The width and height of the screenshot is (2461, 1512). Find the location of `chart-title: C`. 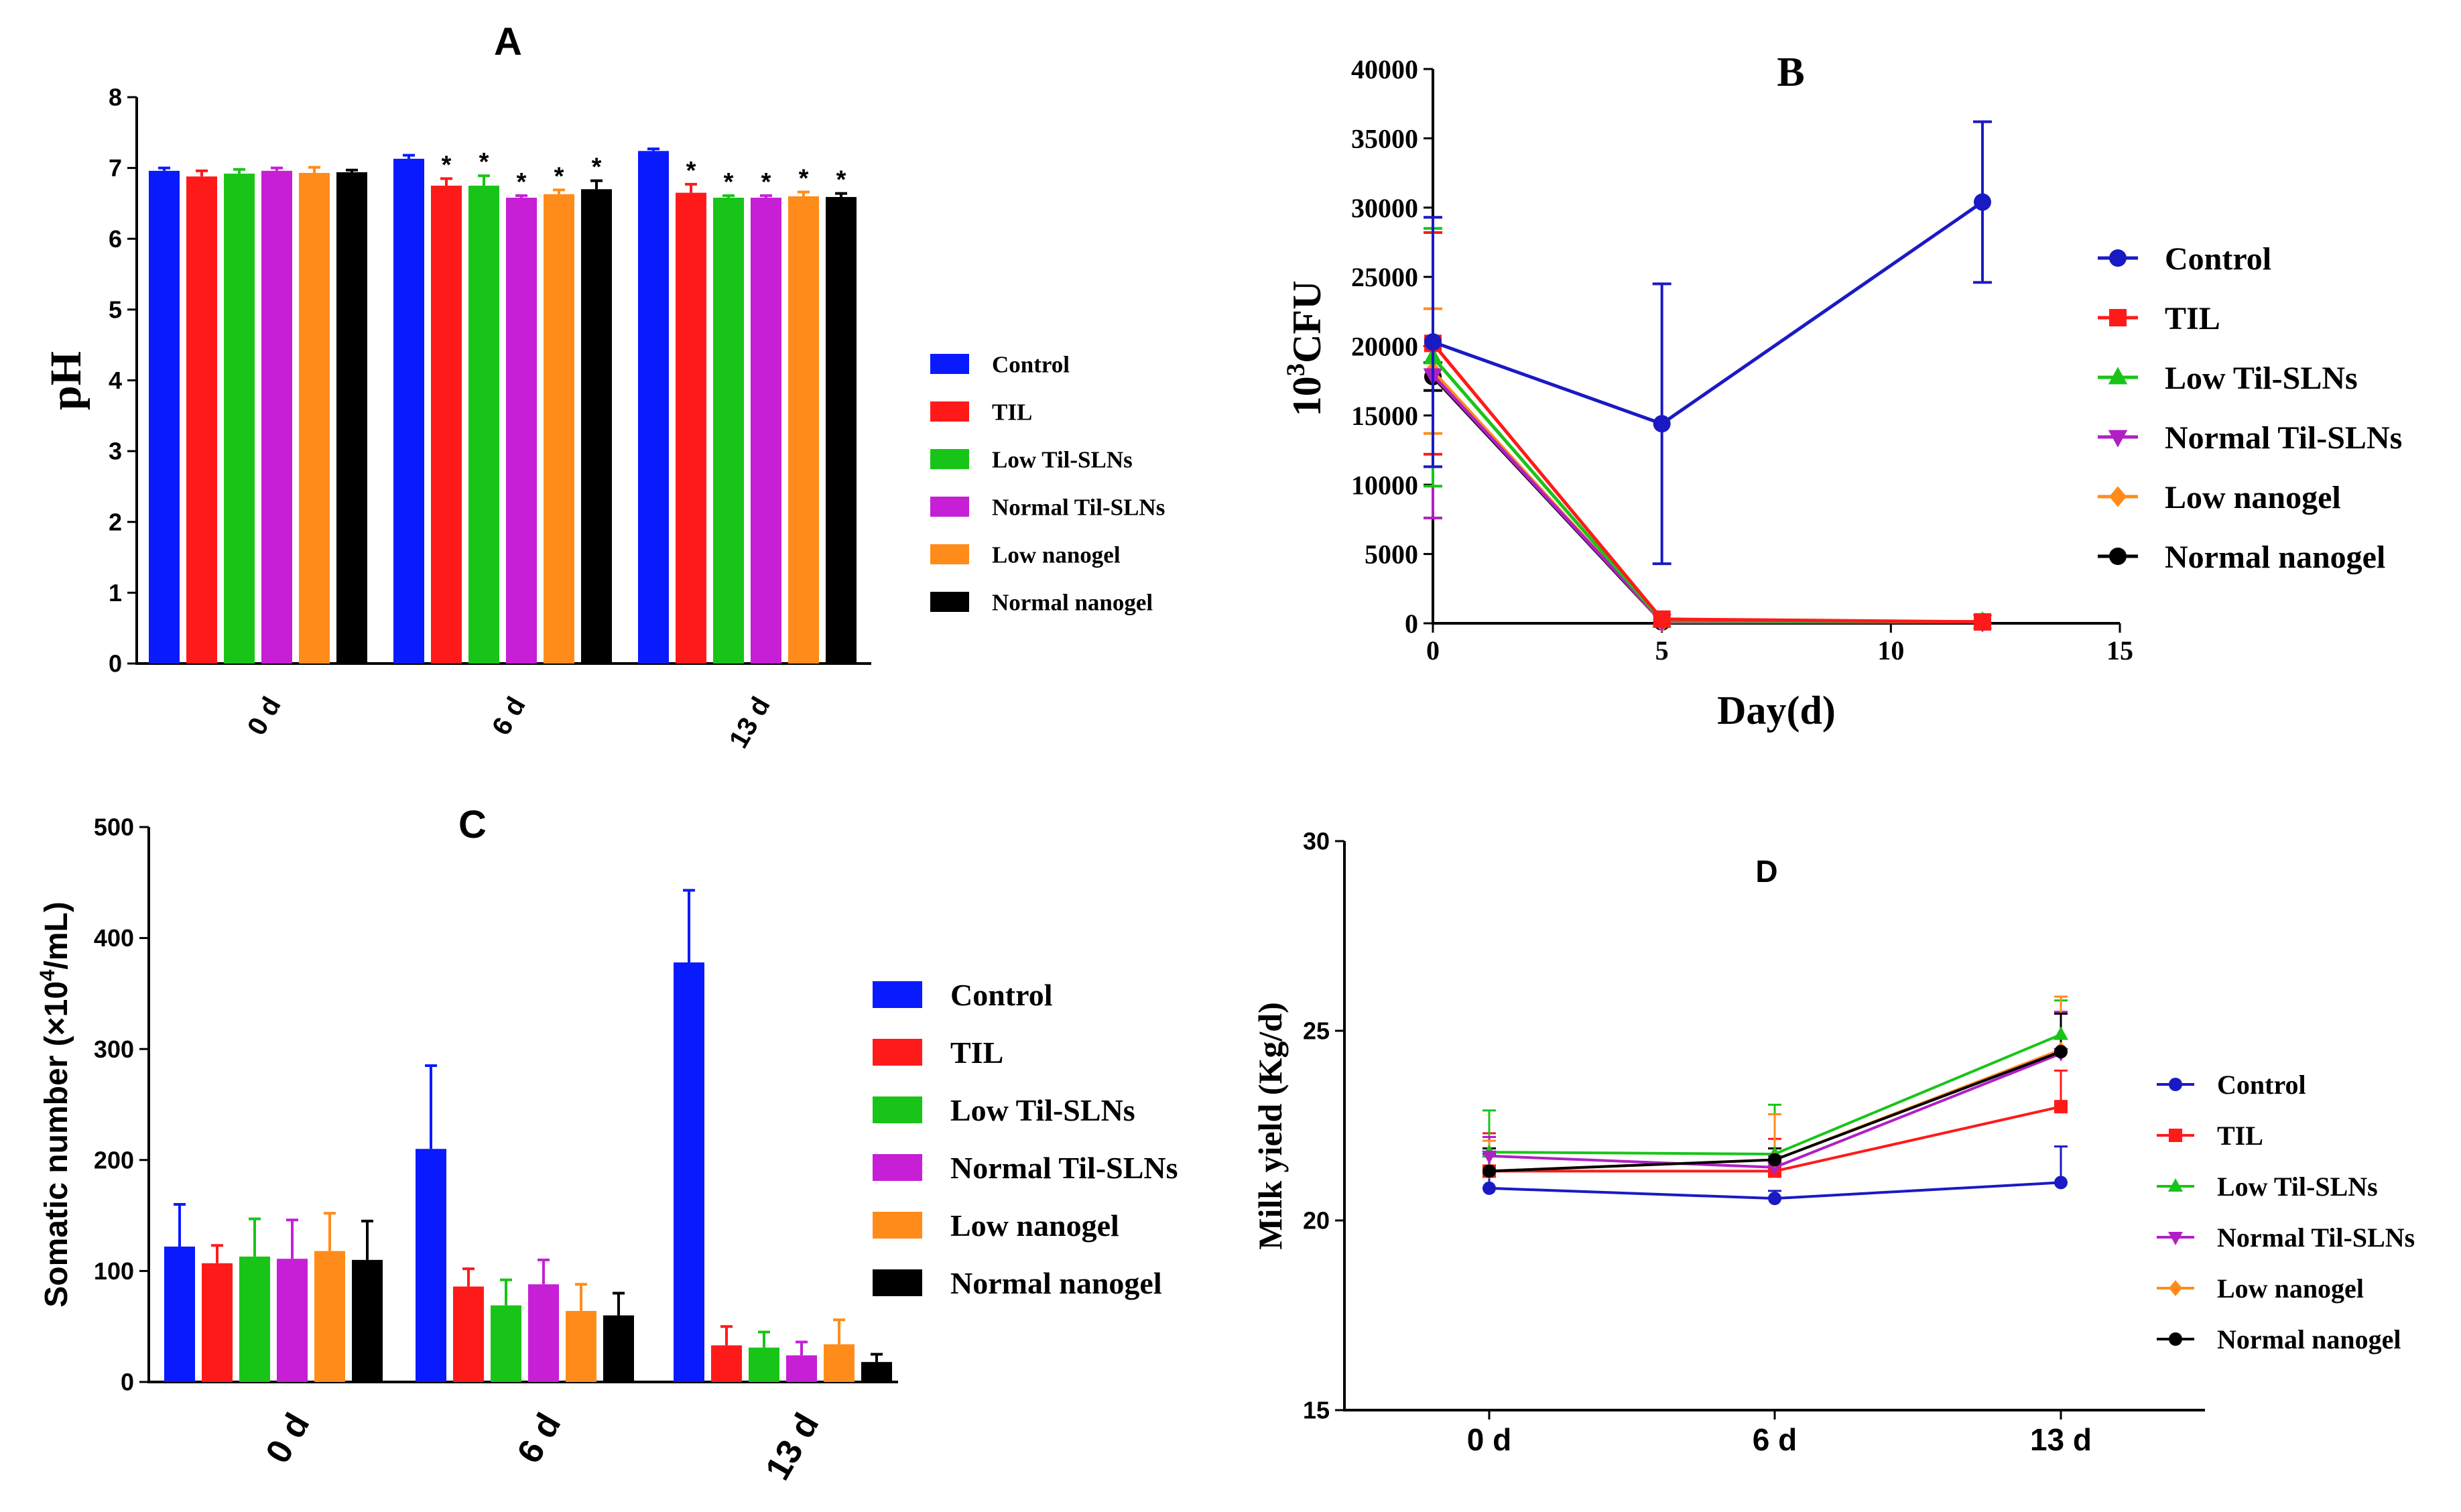

chart-title: C is located at coordinates (472, 824).